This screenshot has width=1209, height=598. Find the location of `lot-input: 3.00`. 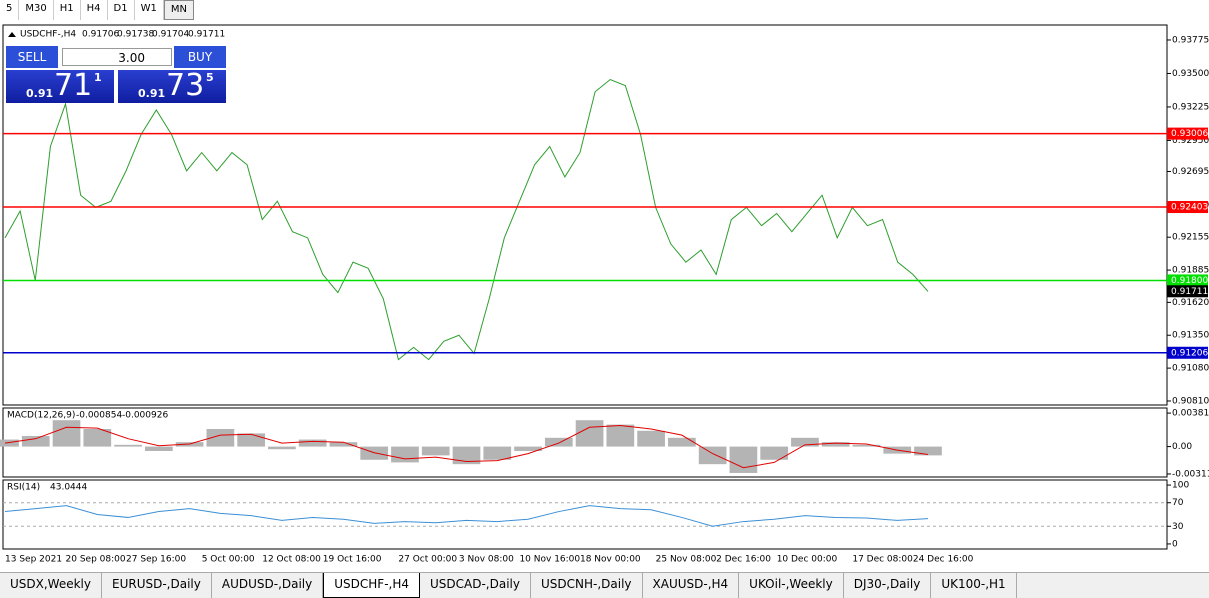

lot-input: 3.00 is located at coordinates (117, 57).